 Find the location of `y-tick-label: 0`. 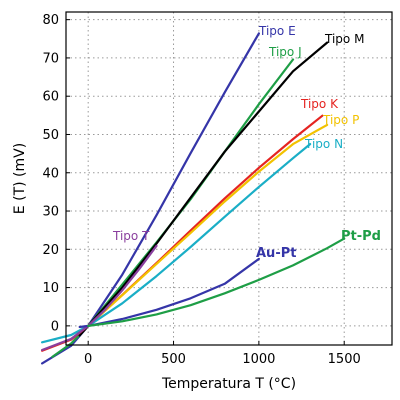

y-tick-label: 0 is located at coordinates (55, 326).